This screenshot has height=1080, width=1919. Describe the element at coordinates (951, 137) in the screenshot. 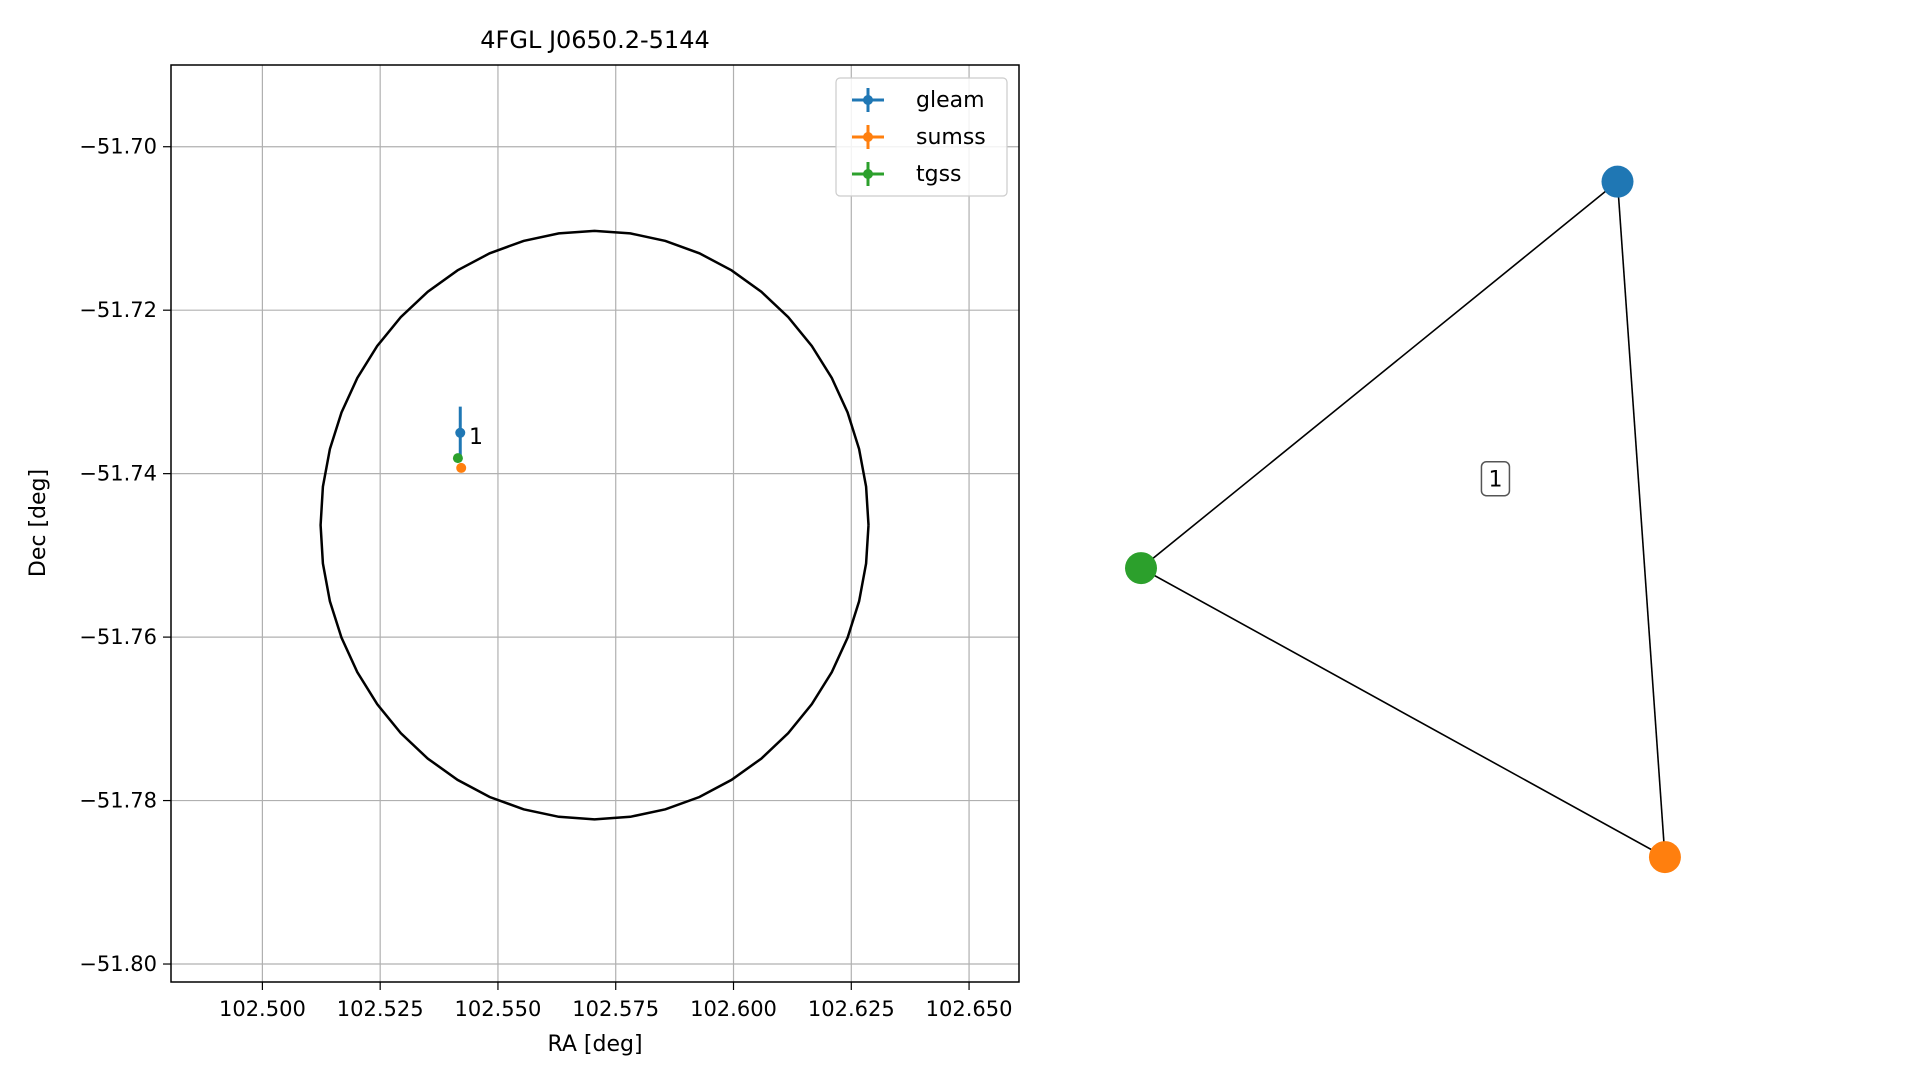

I see `legend-label: sumss` at that location.